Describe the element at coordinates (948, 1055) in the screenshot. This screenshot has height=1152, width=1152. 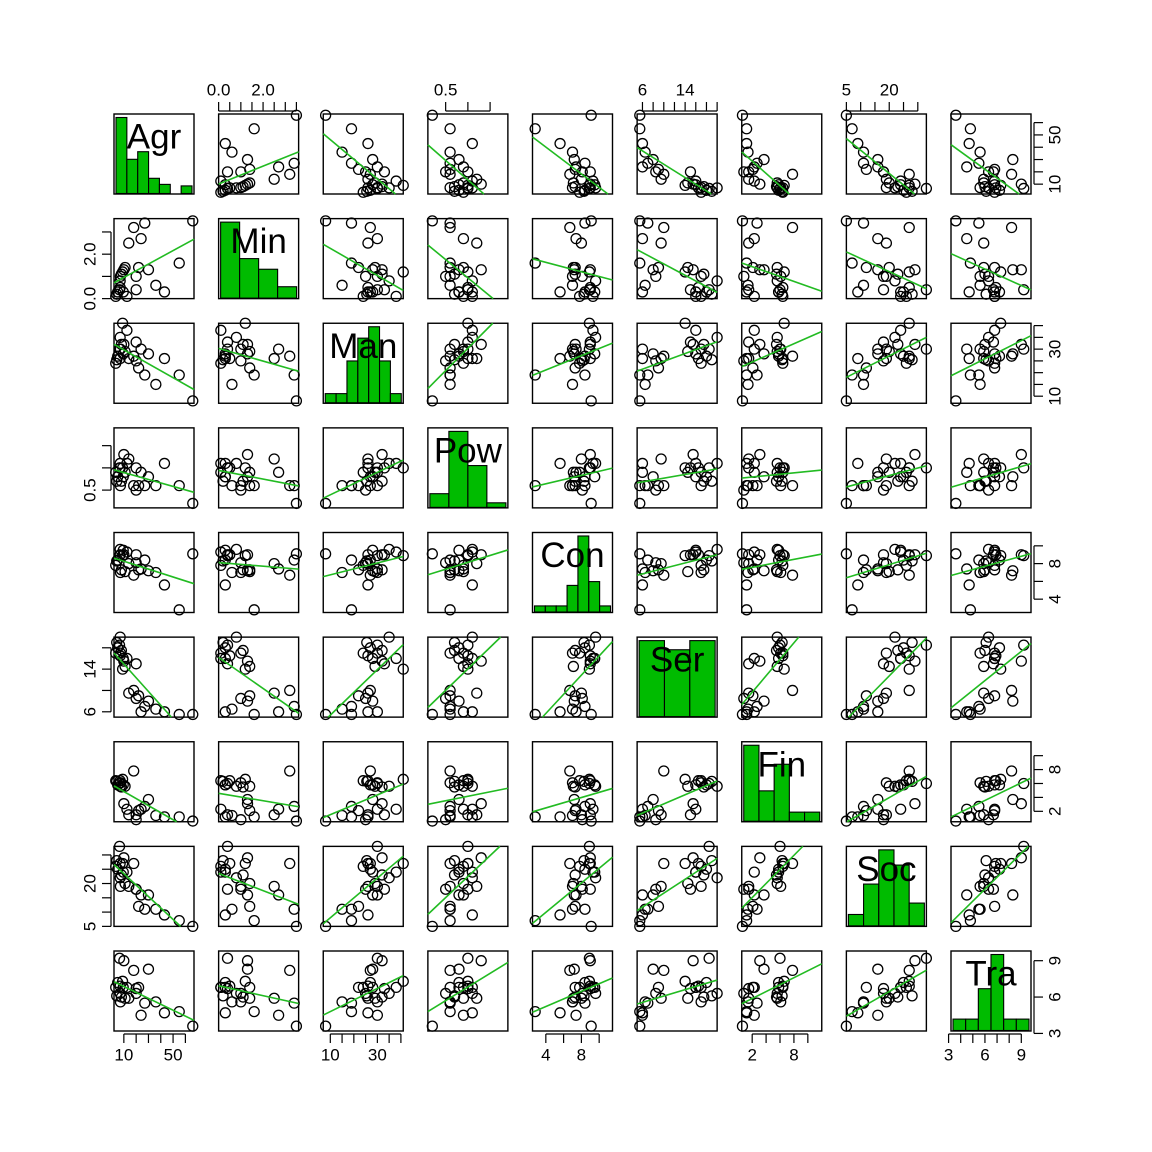
I see `tick-label: 3` at that location.